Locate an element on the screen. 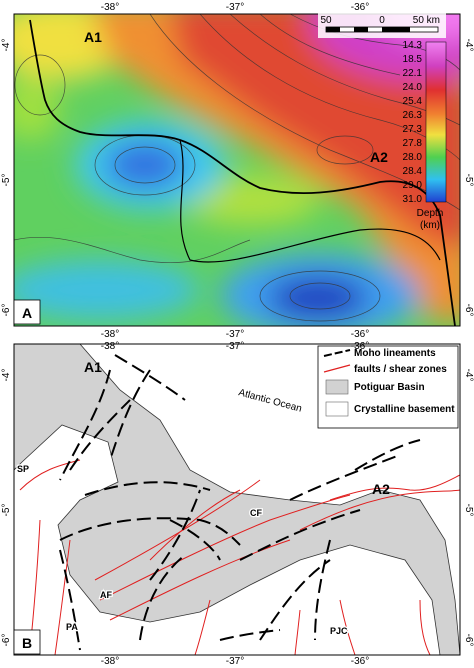  colorbar-label: 14.3 is located at coordinates (413, 45).